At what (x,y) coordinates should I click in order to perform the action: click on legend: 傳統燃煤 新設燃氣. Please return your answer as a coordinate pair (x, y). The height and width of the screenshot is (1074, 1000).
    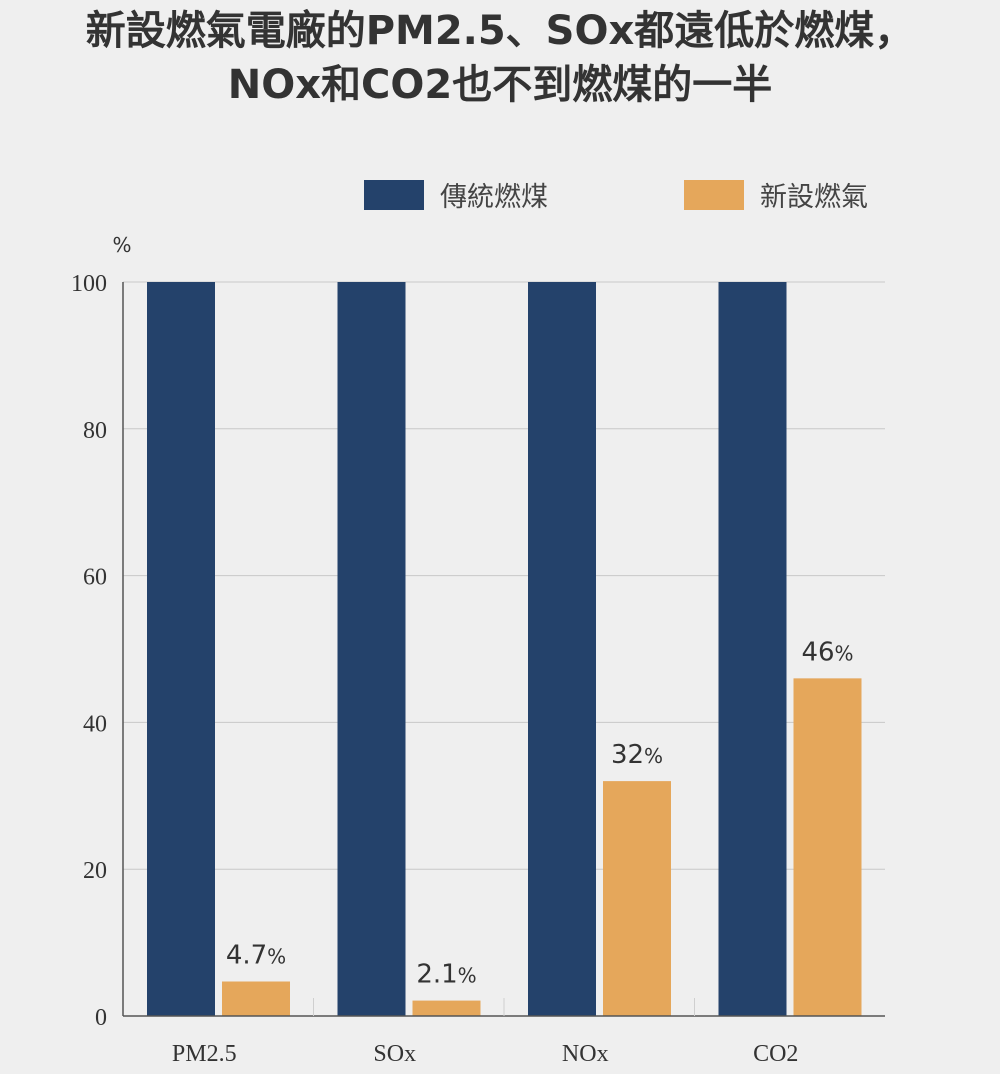
    Looking at the image, I should click on (616, 196).